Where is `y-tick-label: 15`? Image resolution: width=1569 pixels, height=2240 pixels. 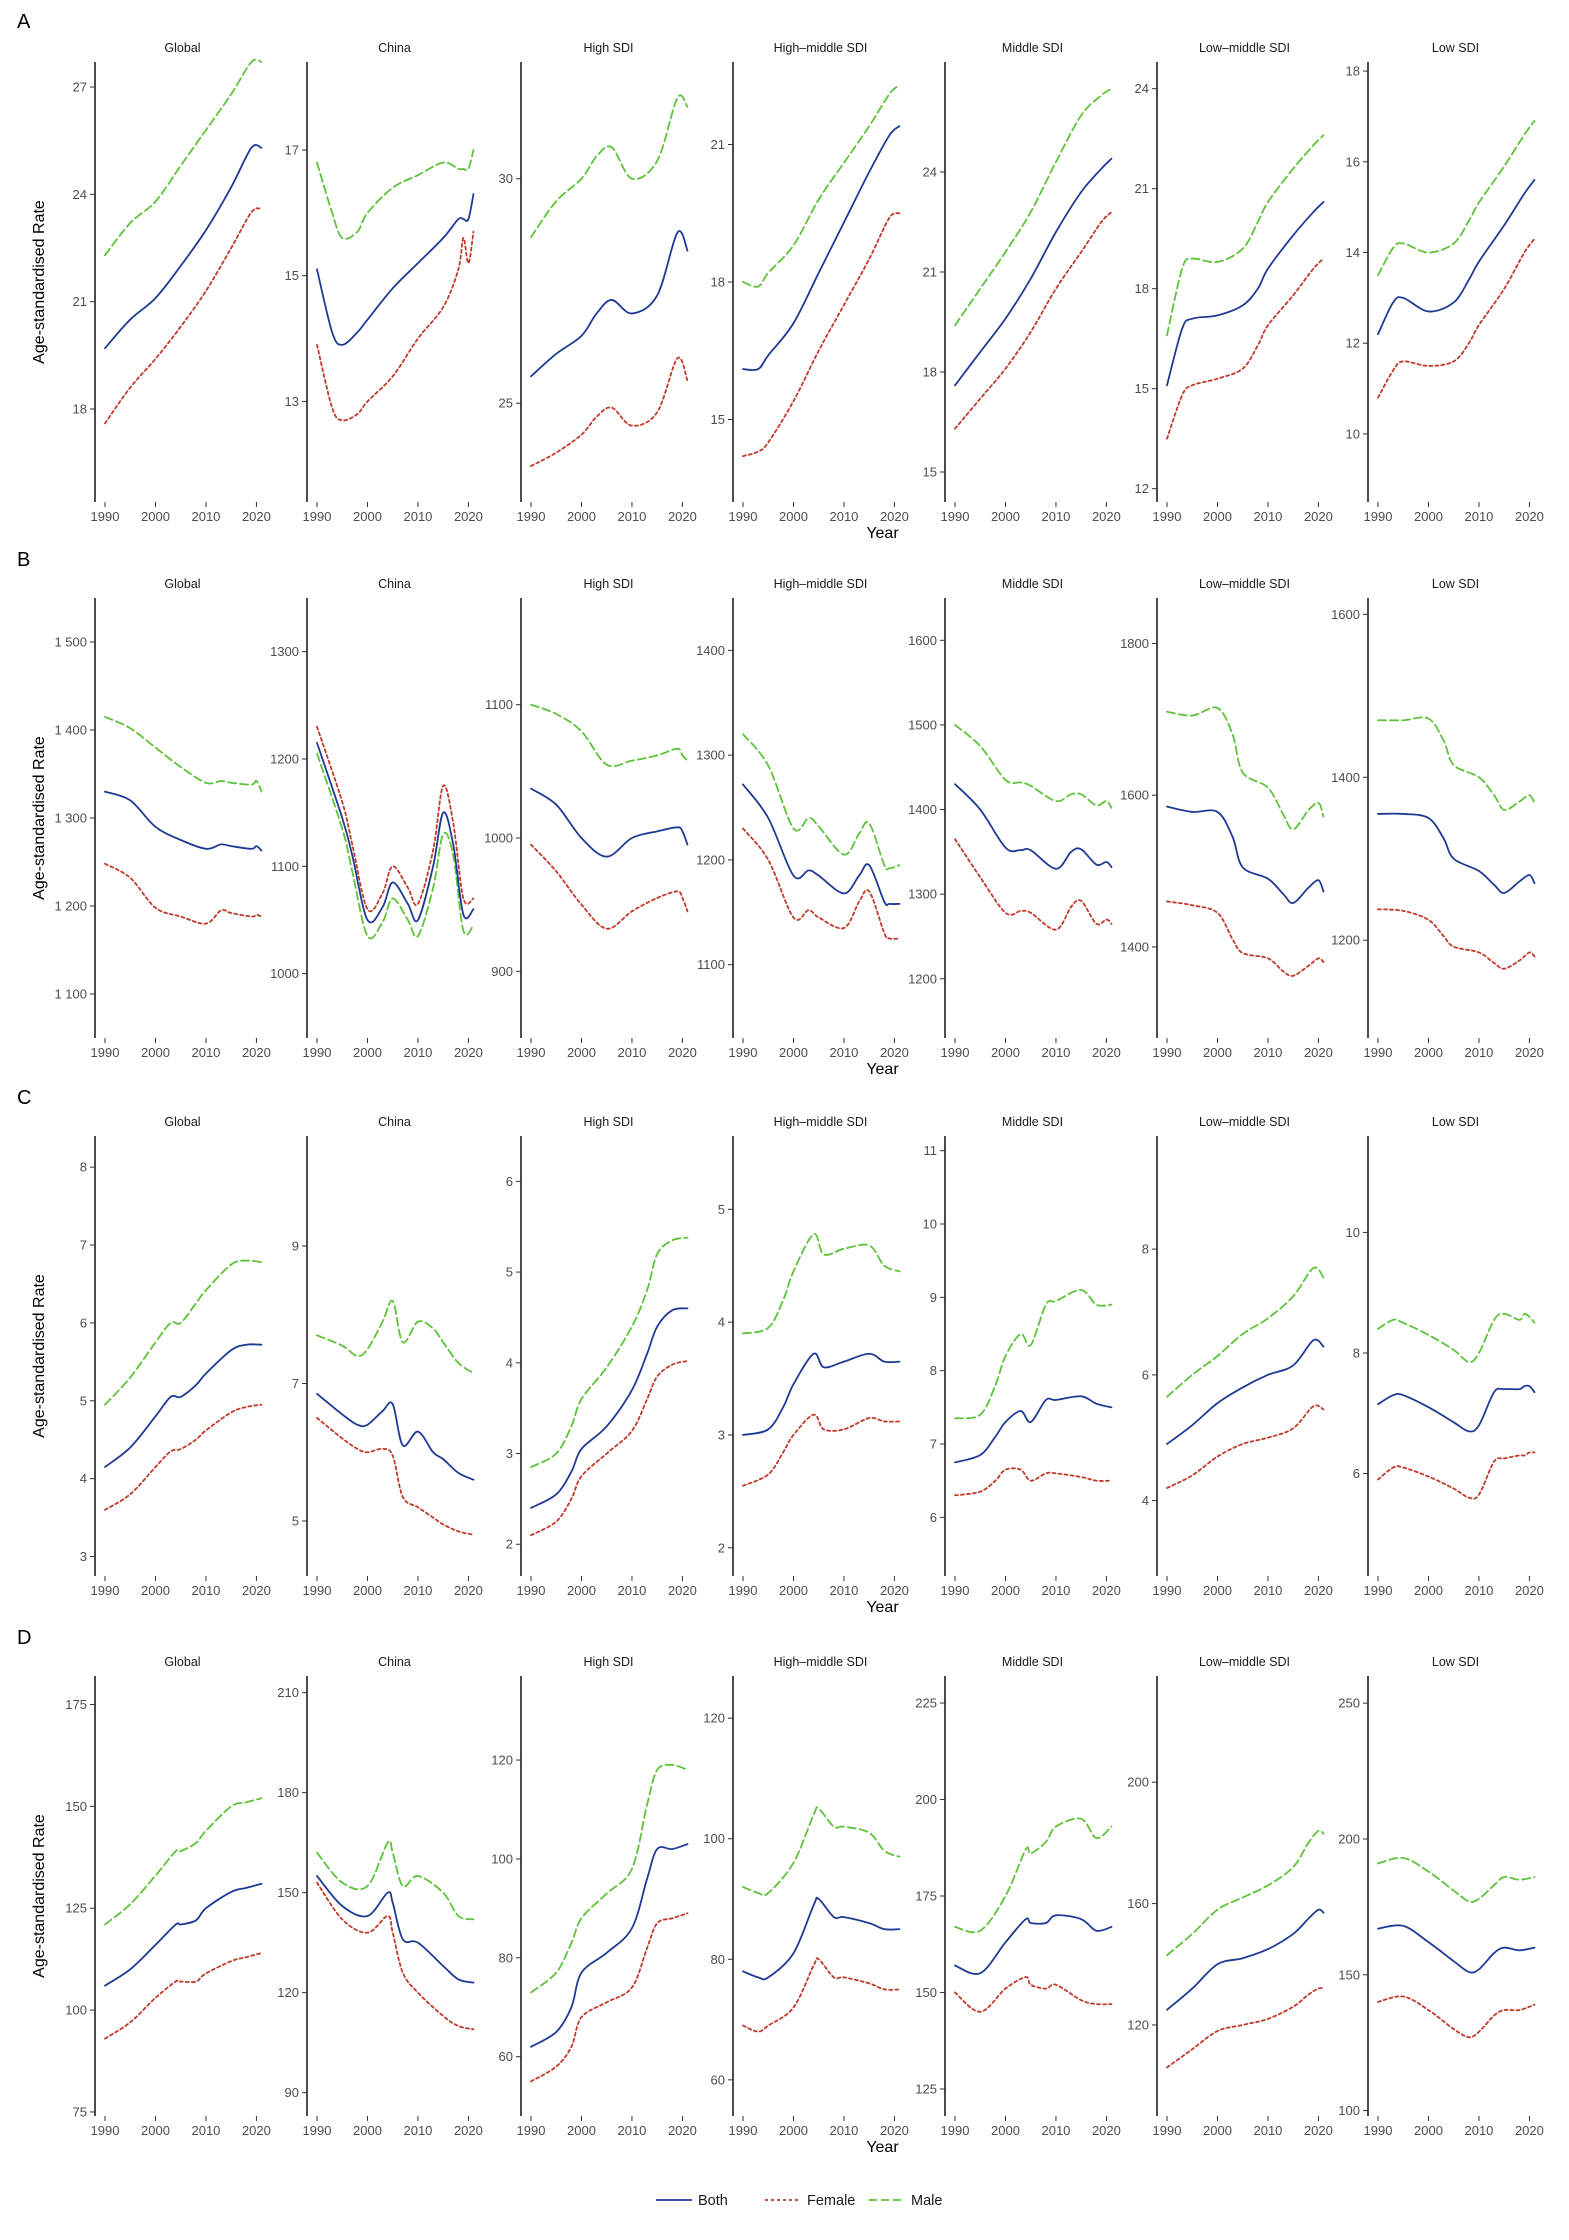 y-tick-label: 15 is located at coordinates (292, 275).